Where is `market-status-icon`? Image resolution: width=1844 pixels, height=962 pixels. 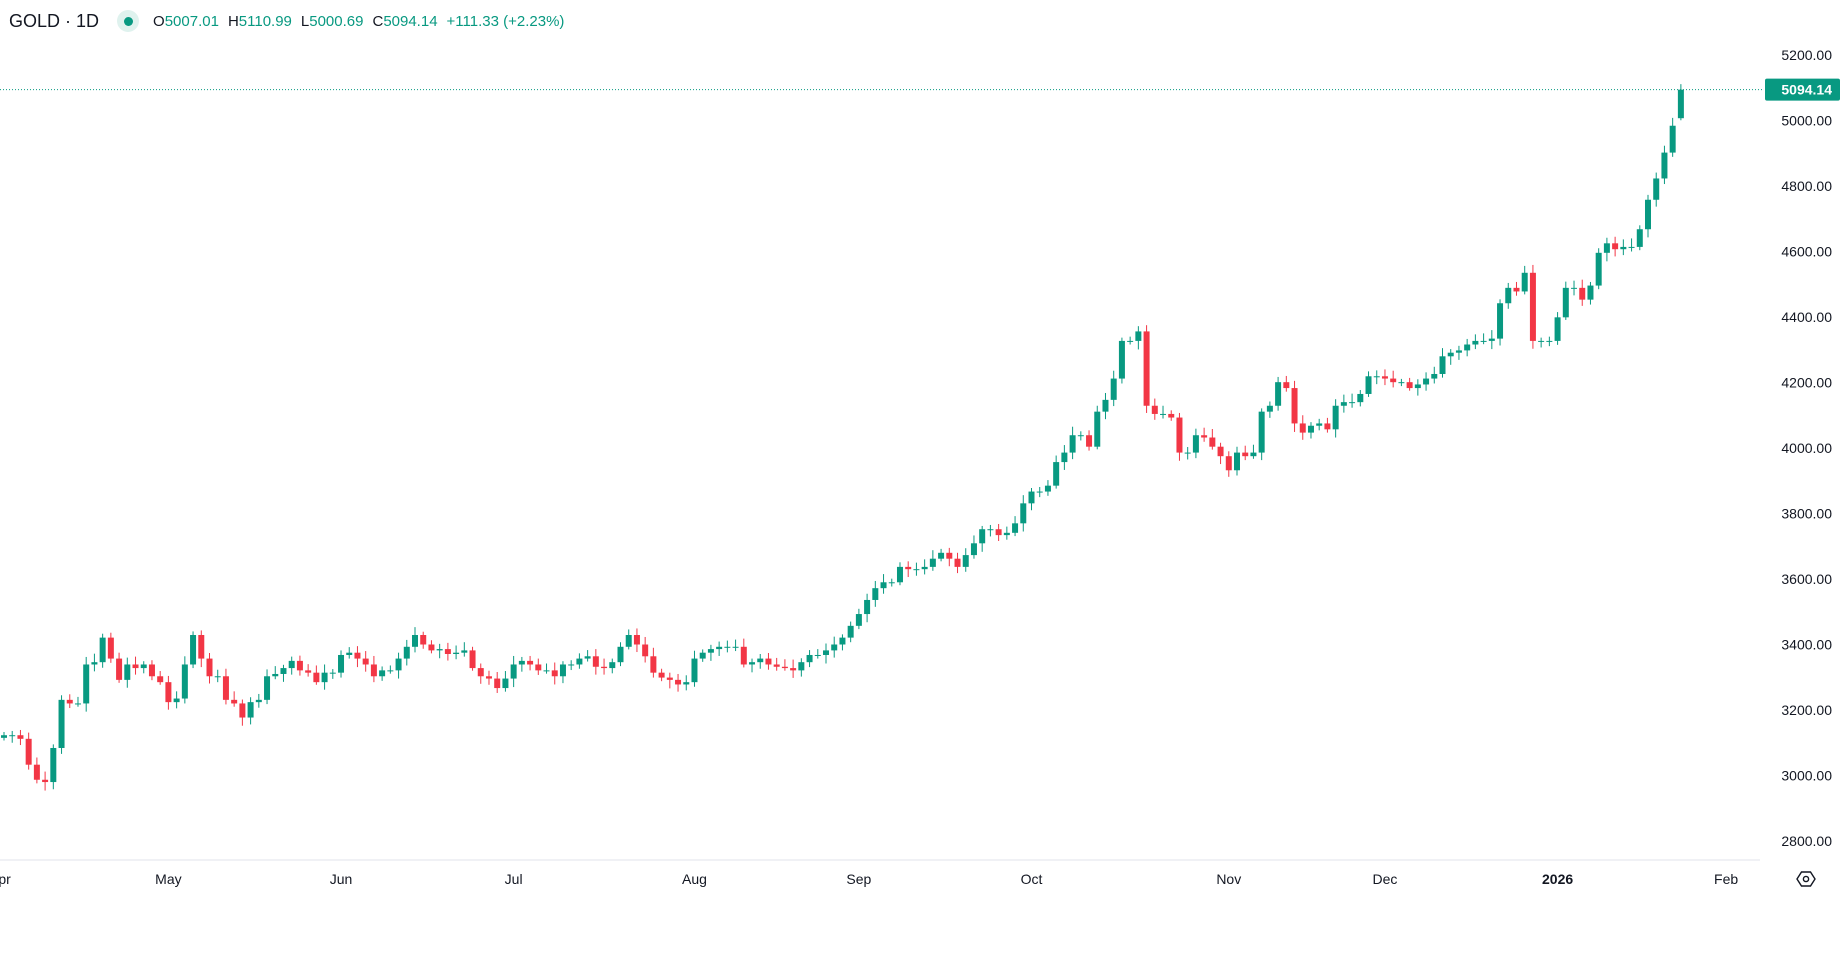
market-status-icon is located at coordinates (128, 21).